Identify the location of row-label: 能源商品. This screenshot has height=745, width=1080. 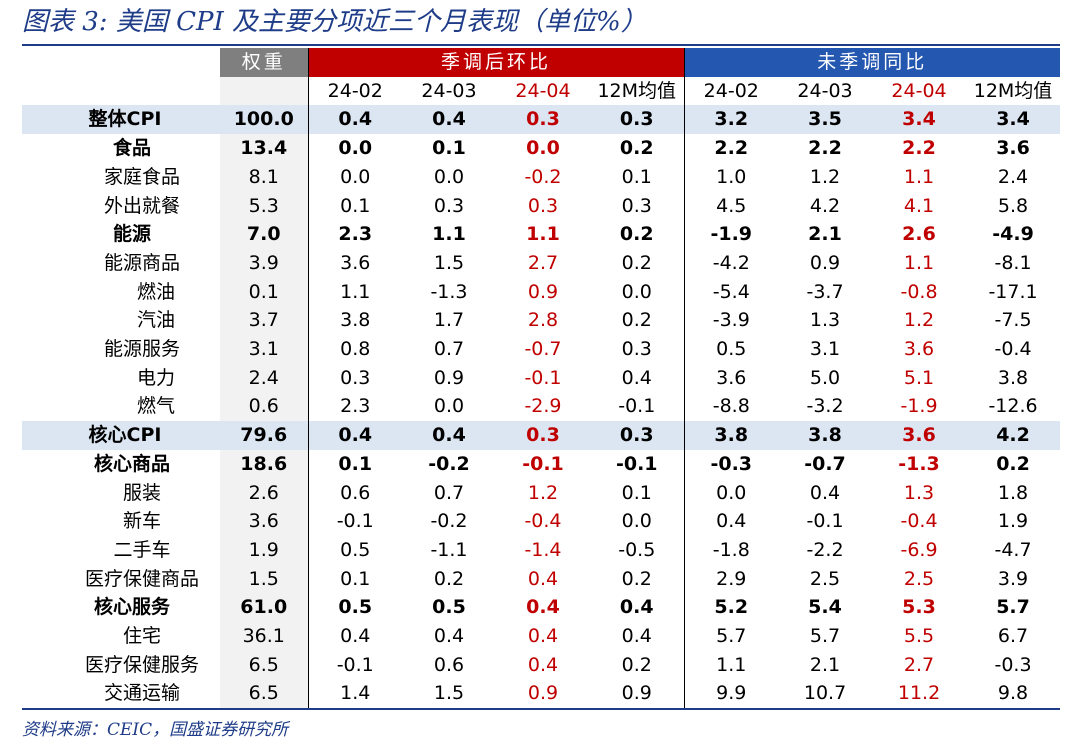
(141, 262).